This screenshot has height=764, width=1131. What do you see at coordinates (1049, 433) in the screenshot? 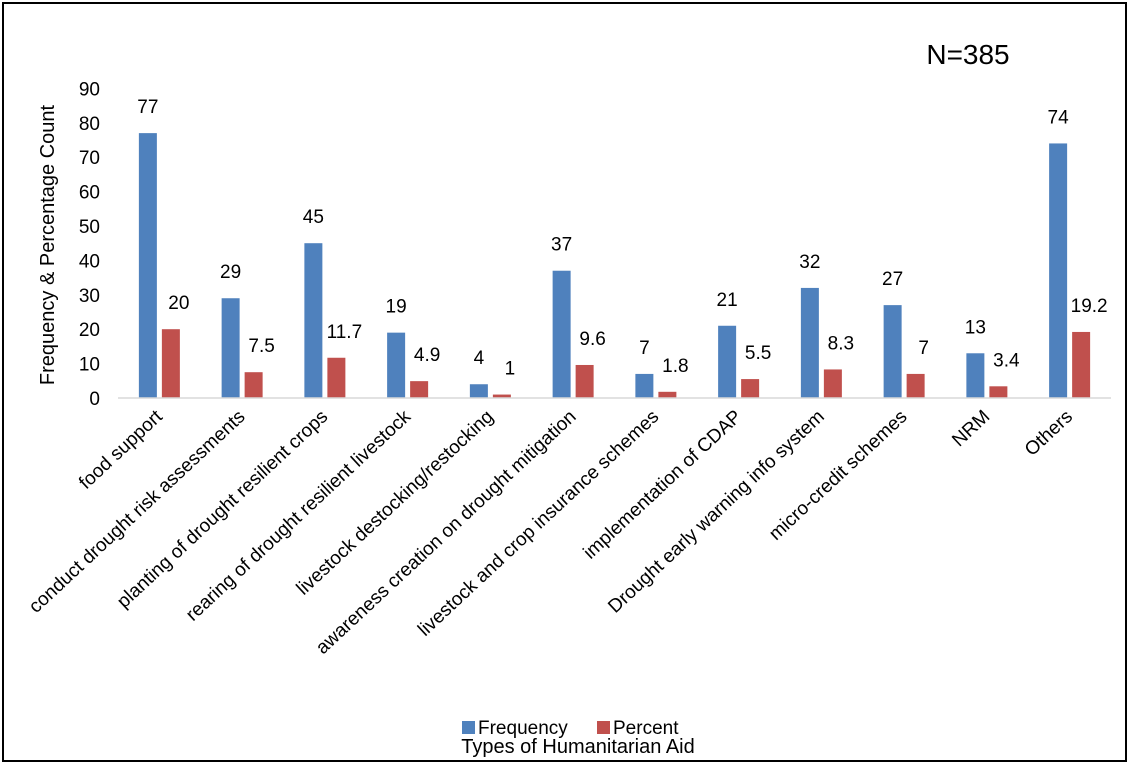
I see `x-tick-label: Others` at bounding box center [1049, 433].